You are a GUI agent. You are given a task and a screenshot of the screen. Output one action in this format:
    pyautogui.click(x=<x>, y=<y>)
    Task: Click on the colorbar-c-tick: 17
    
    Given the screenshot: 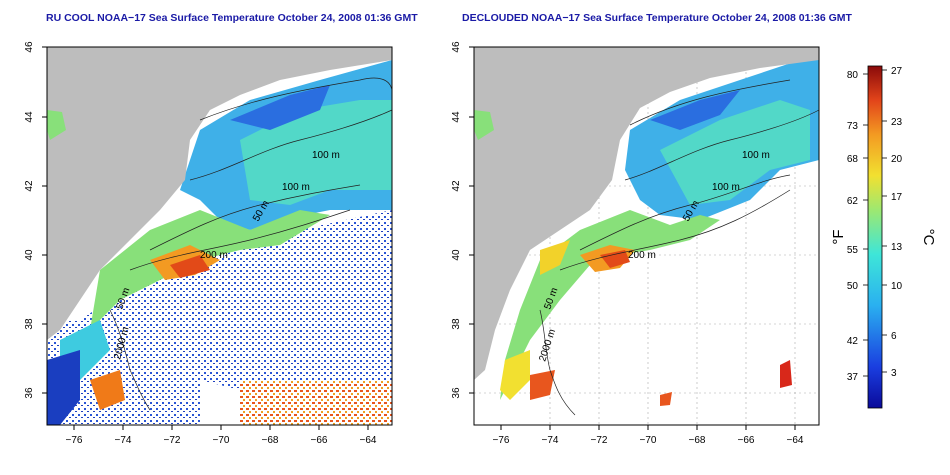 What is the action you would take?
    pyautogui.click(x=897, y=197)
    